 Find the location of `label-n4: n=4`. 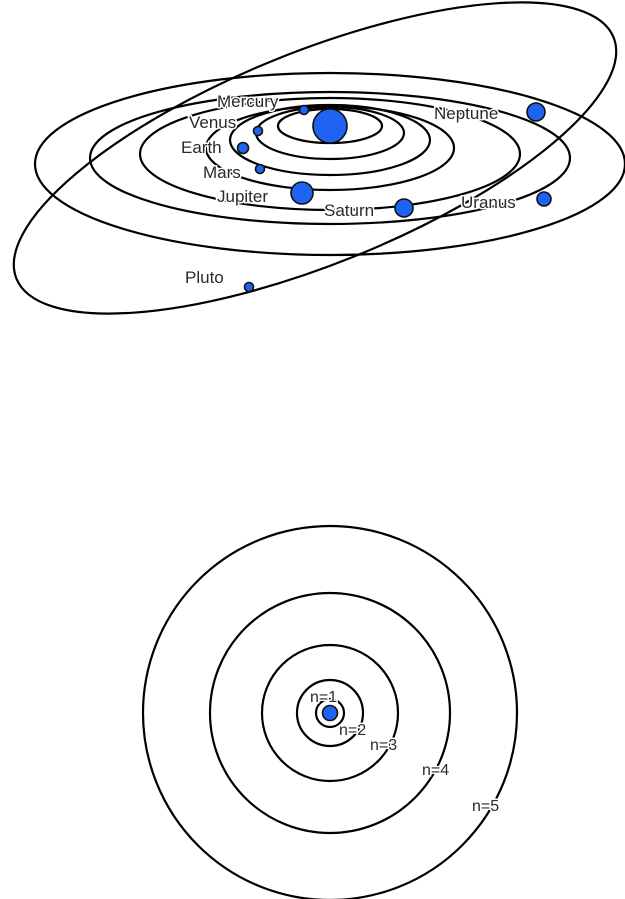

label-n4: n=4 is located at coordinates (435, 770).